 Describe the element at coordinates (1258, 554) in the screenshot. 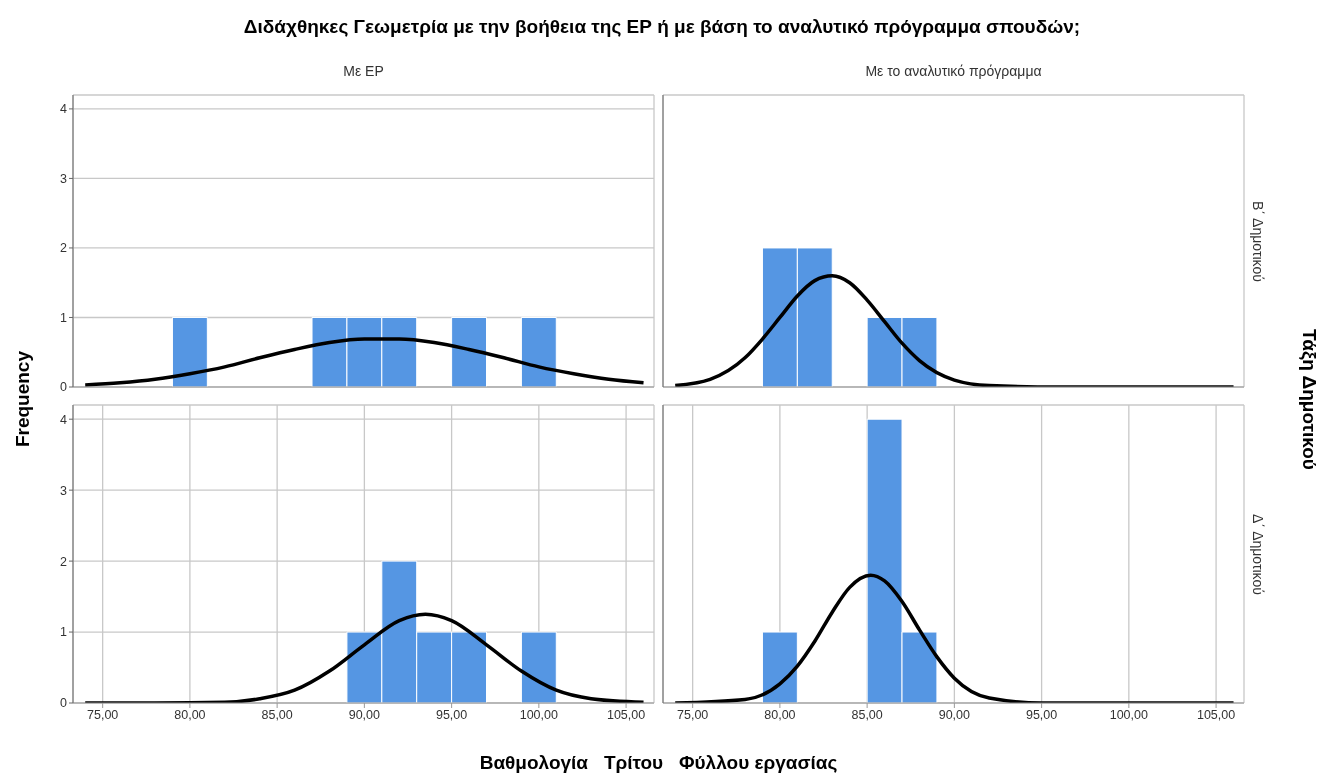

I see `y2-axis-title: Δ΄ Δημοτικού` at that location.